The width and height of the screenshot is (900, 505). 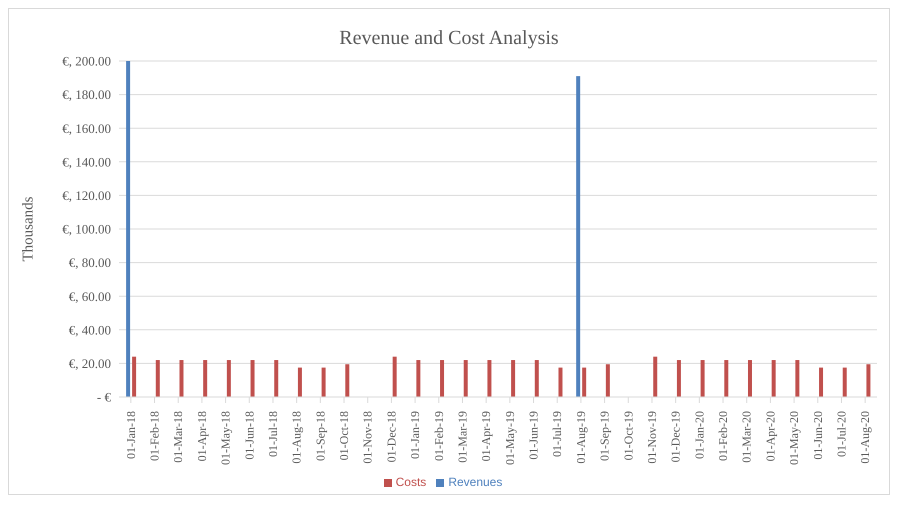 What do you see at coordinates (297, 437) in the screenshot?
I see `x-tick-label: 01-Aug-18` at bounding box center [297, 437].